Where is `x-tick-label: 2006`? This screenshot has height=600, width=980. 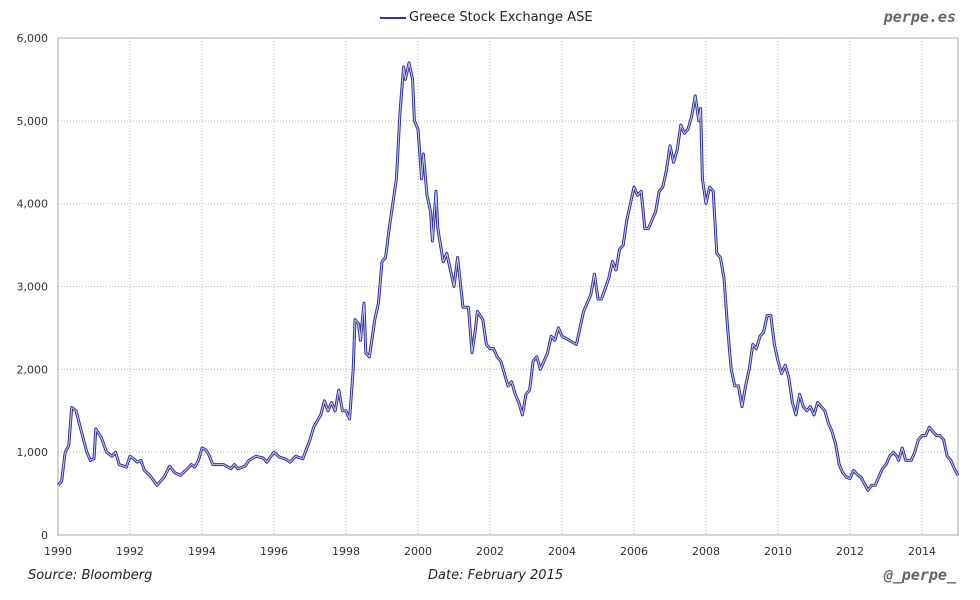 x-tick-label: 2006 is located at coordinates (634, 551).